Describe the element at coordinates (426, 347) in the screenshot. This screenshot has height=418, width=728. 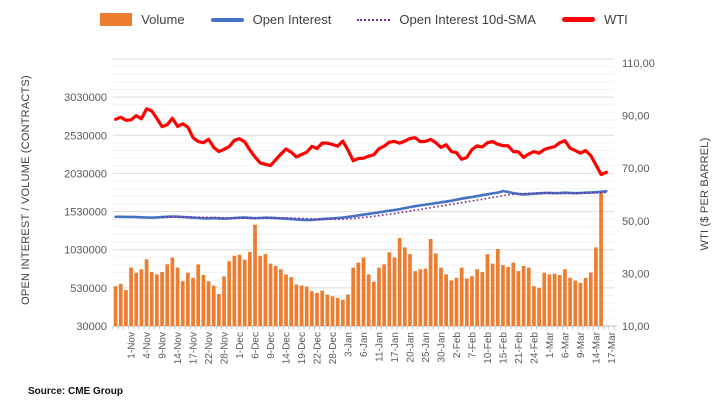
I see `svg-text: 25-Jan` at that location.